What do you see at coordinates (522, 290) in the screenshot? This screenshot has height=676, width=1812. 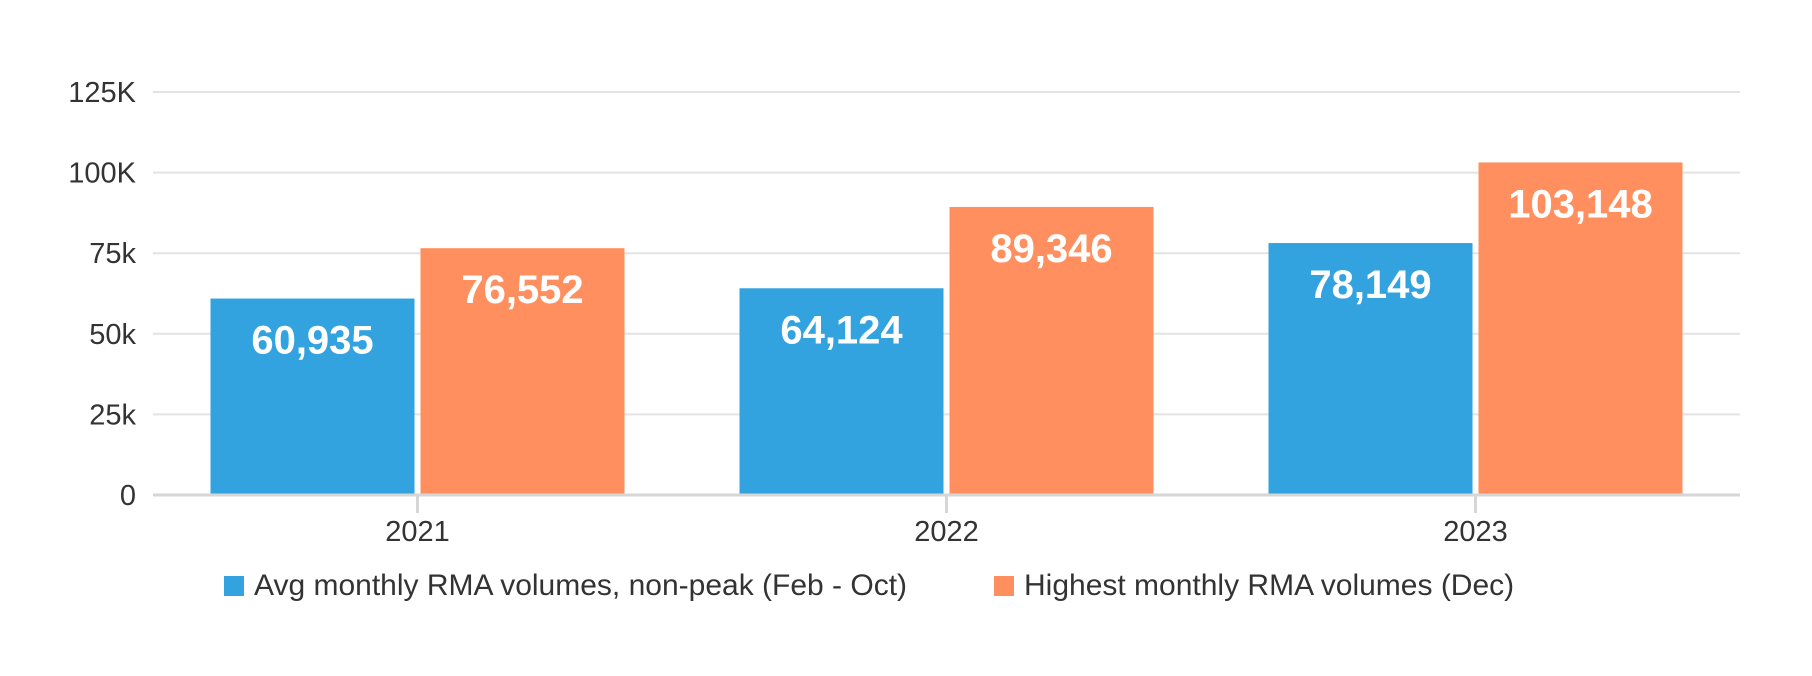 I see `data-label: 76,552` at bounding box center [522, 290].